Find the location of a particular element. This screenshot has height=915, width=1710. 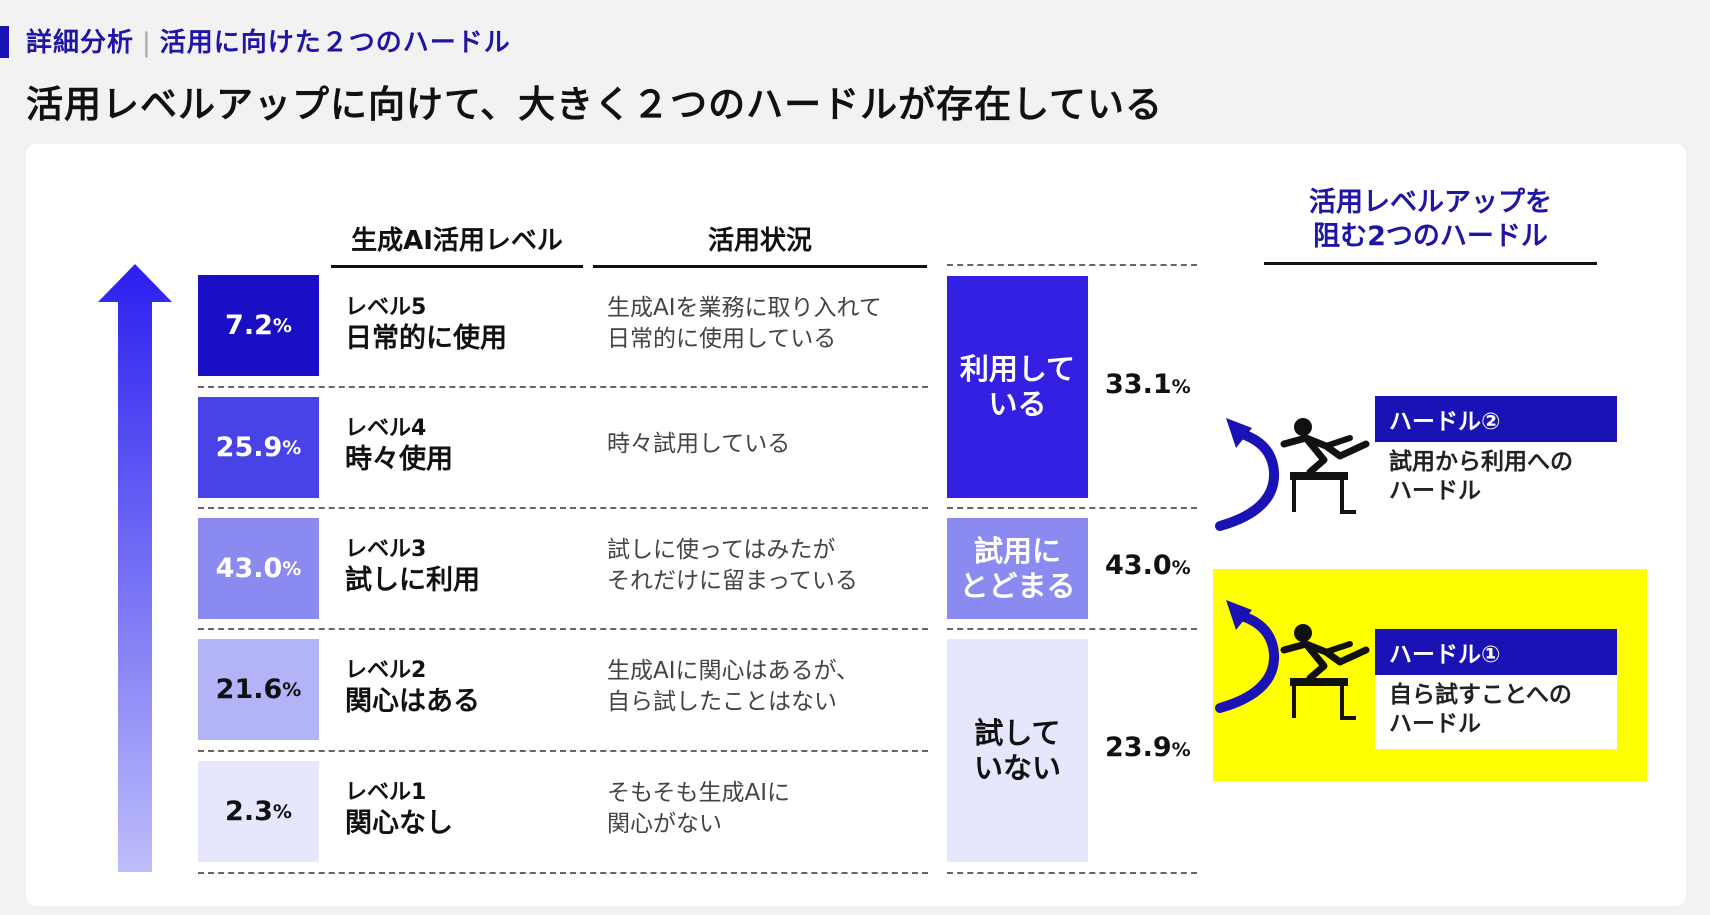

section-subtitle: 活用に向けた２つのハードル is located at coordinates (335, 43).